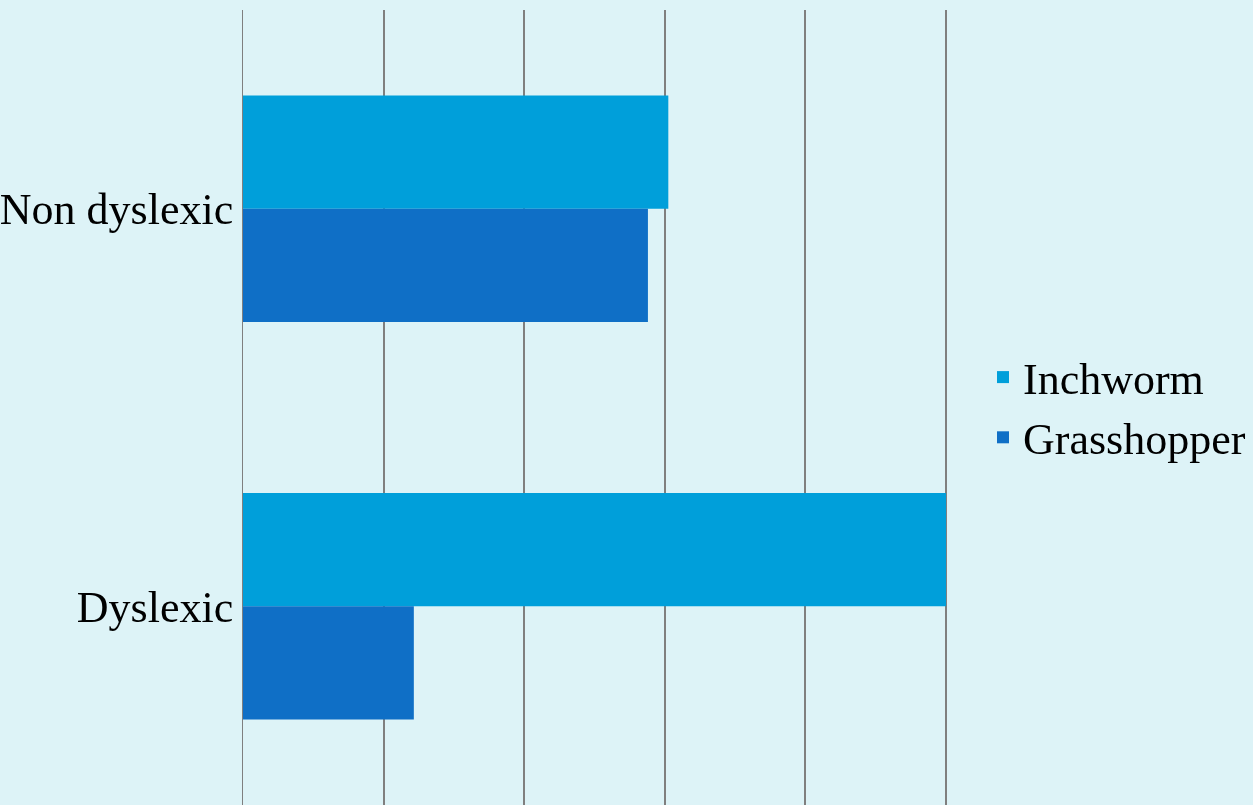 The height and width of the screenshot is (805, 1253). I want to click on legend-label: Grasshopper, so click(1134, 440).